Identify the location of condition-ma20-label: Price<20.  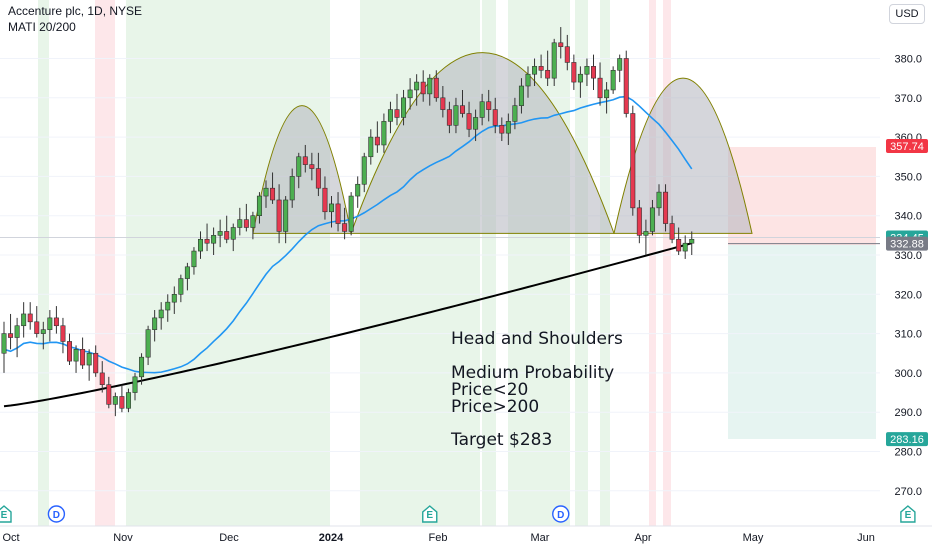
(490, 390).